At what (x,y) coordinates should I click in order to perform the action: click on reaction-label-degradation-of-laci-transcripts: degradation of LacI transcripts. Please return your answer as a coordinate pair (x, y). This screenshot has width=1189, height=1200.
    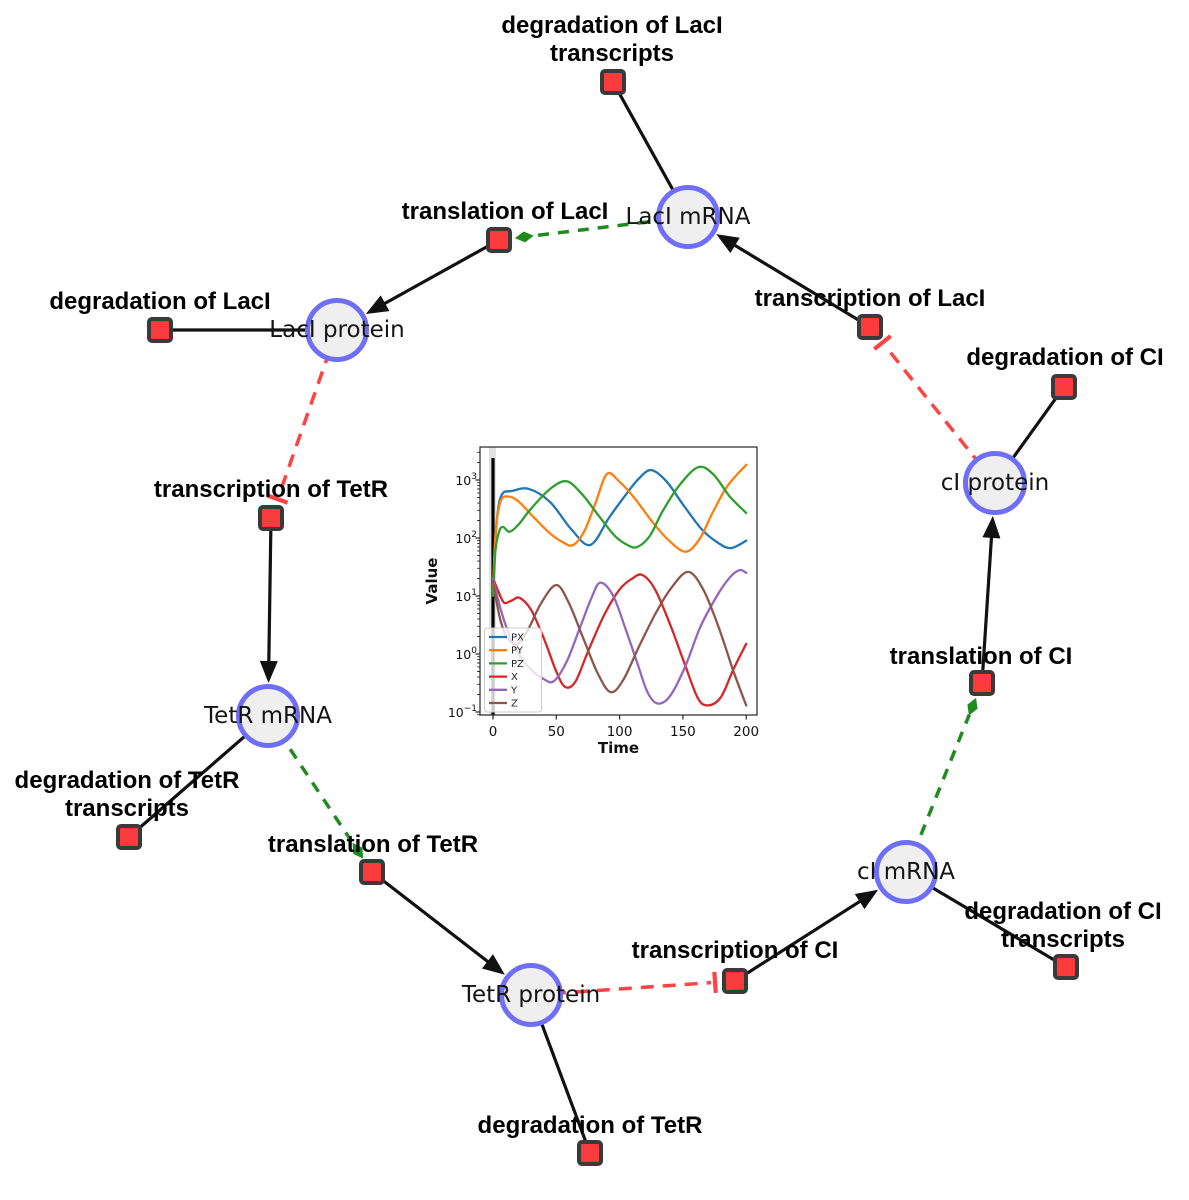
    Looking at the image, I should click on (611, 40).